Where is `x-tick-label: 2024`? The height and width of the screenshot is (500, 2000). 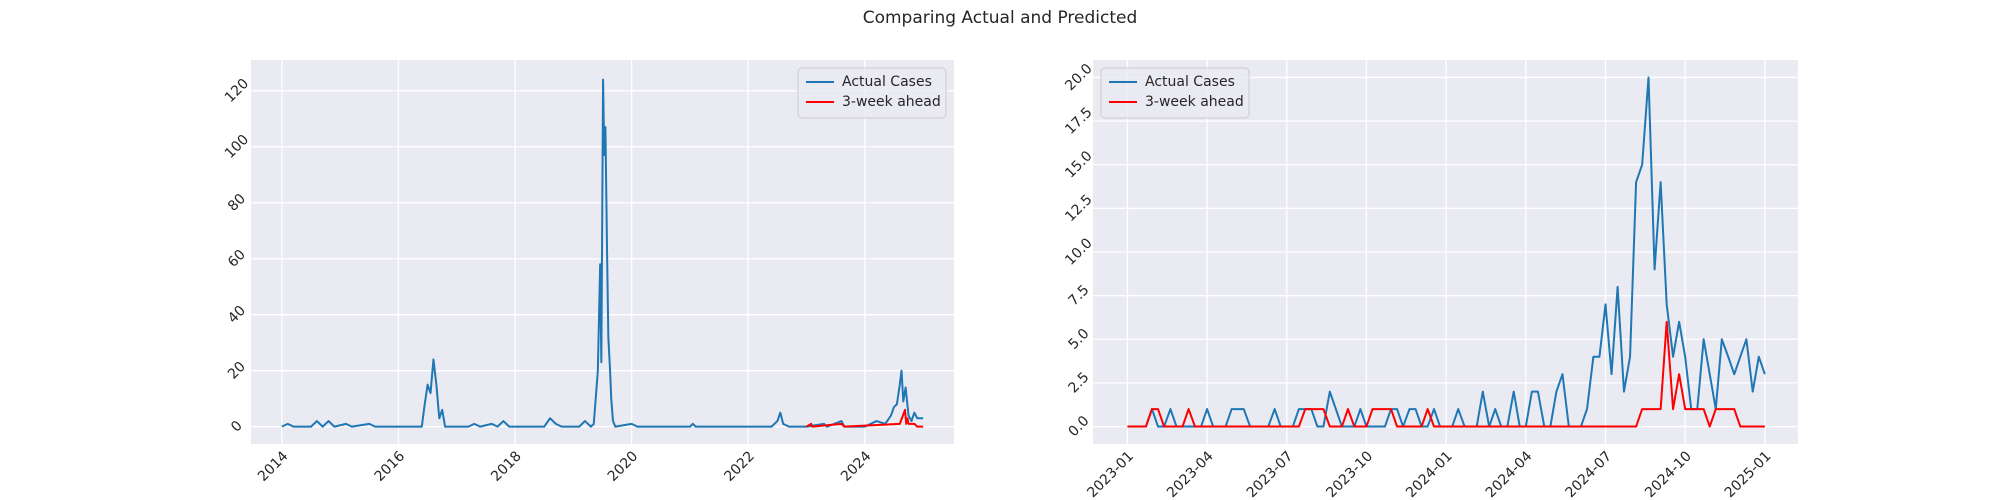
x-tick-label: 2024 is located at coordinates (856, 466).